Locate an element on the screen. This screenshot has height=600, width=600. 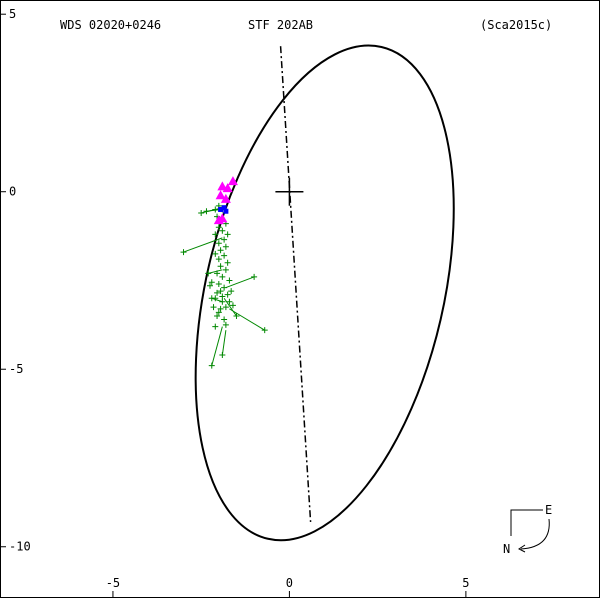
compass-axes is located at coordinates (526, 522).